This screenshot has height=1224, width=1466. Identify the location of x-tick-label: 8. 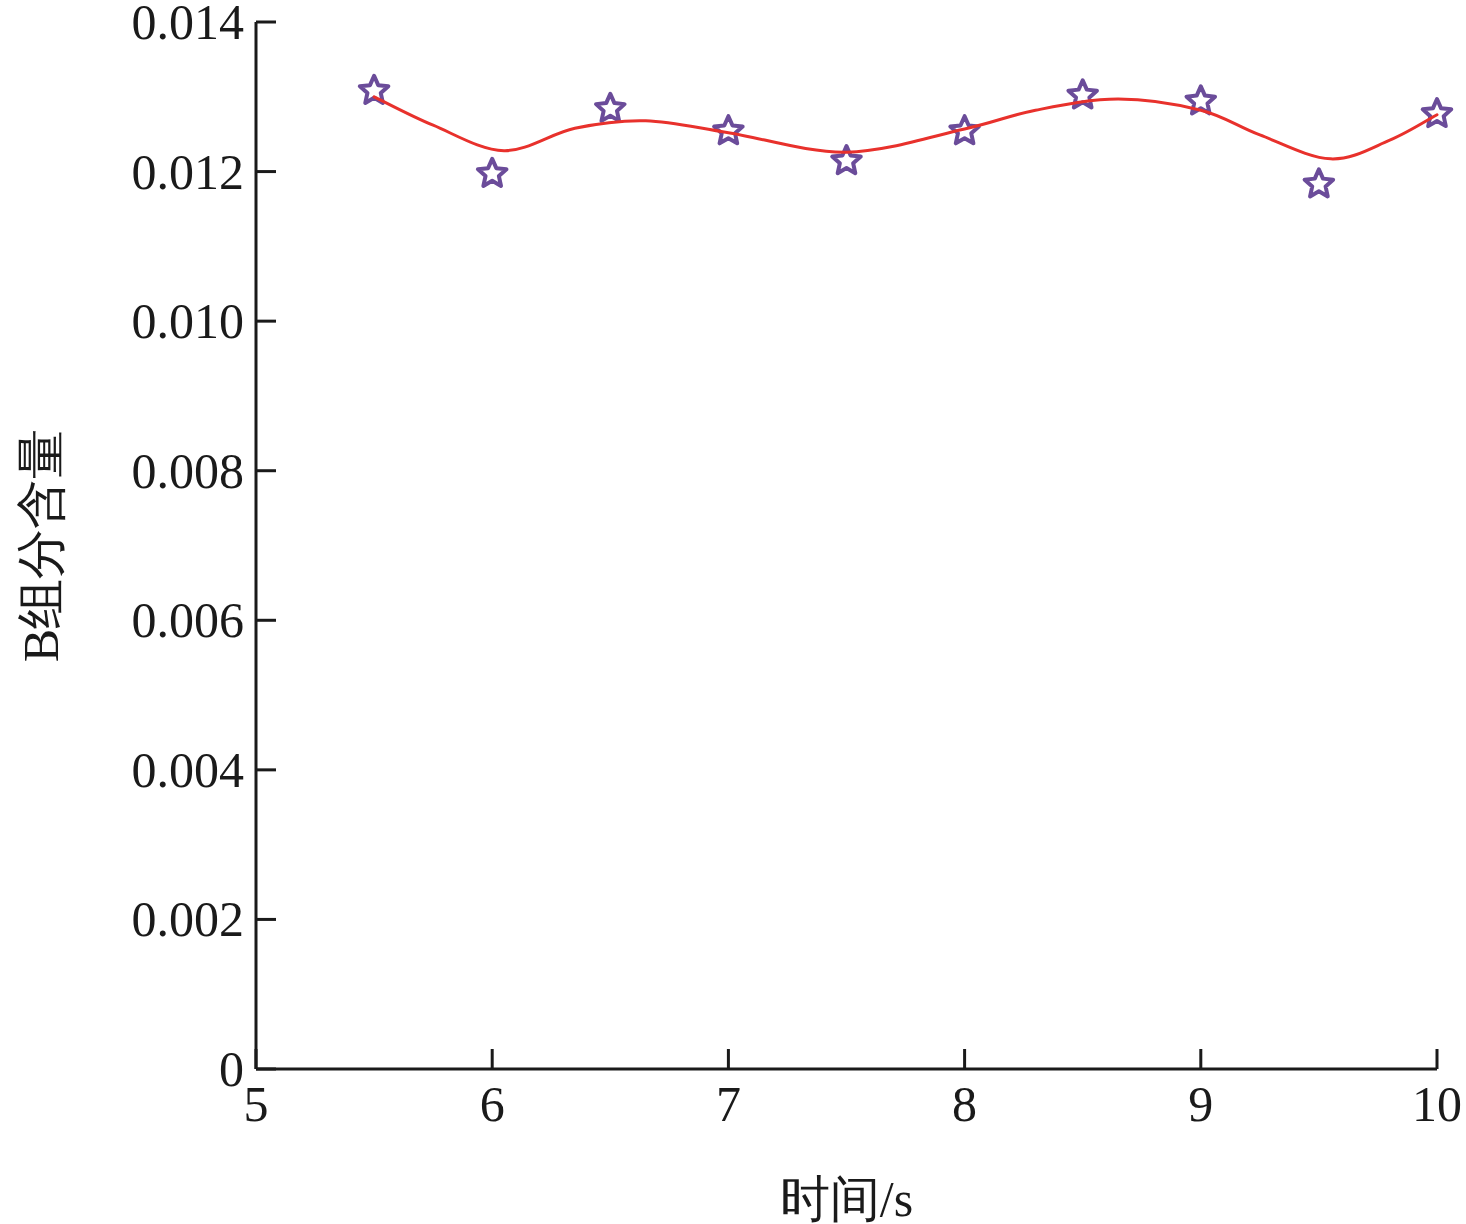
(965, 1104).